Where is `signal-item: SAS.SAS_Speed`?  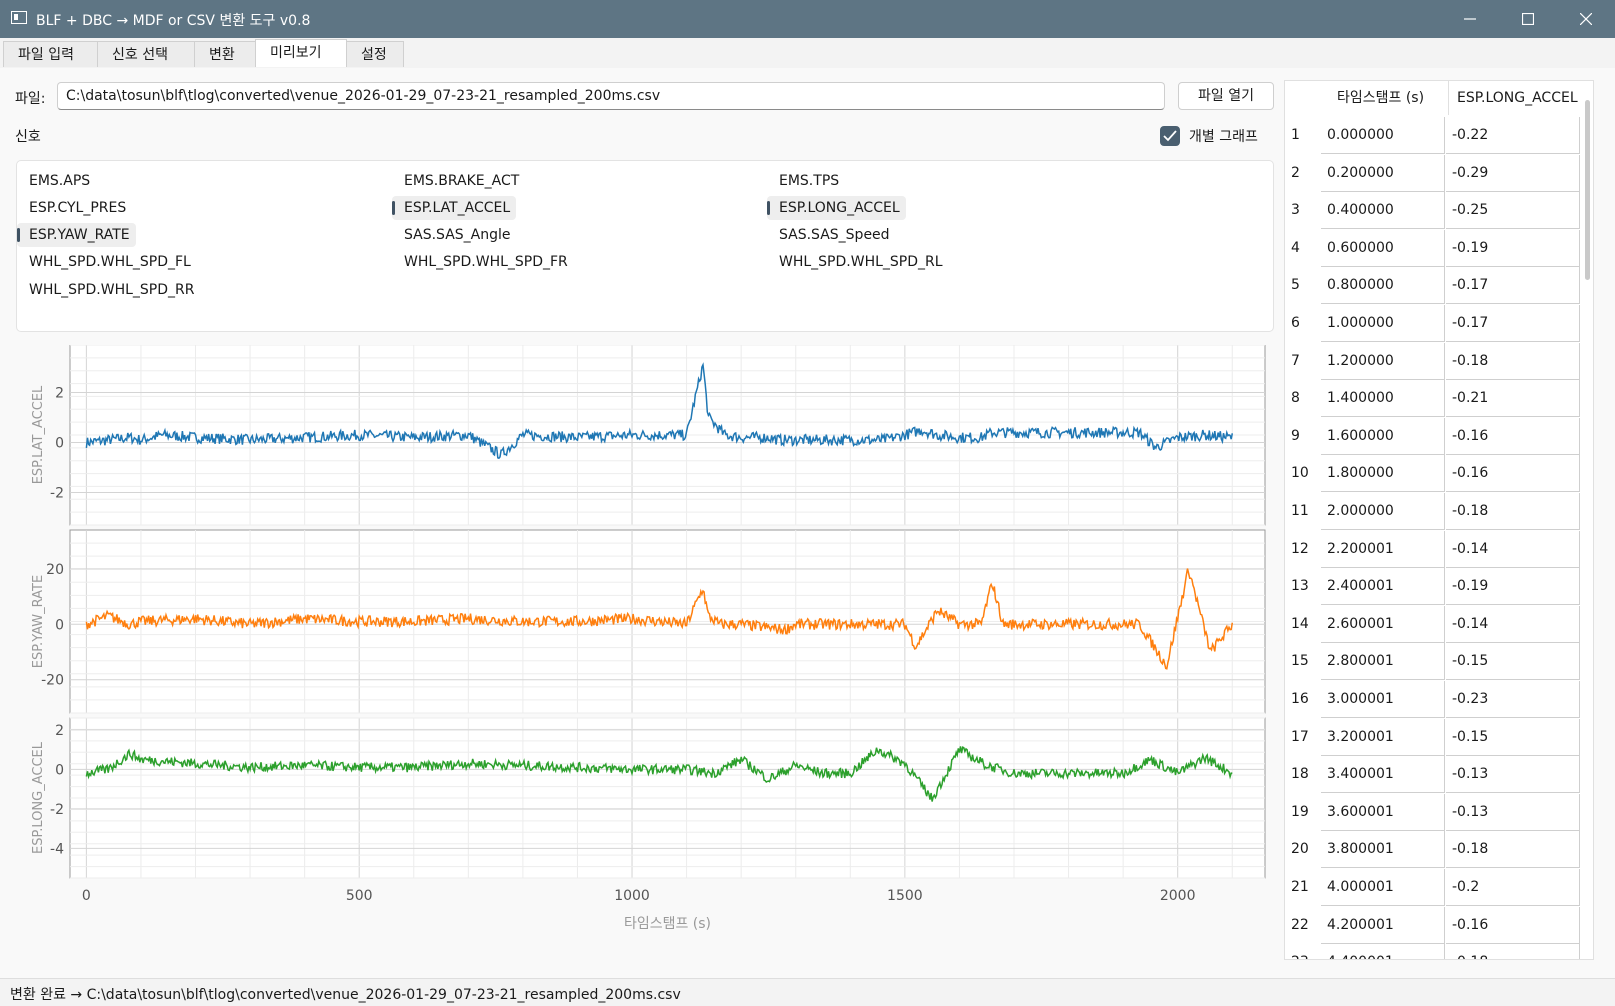
signal-item: SAS.SAS_Speed is located at coordinates (834, 235).